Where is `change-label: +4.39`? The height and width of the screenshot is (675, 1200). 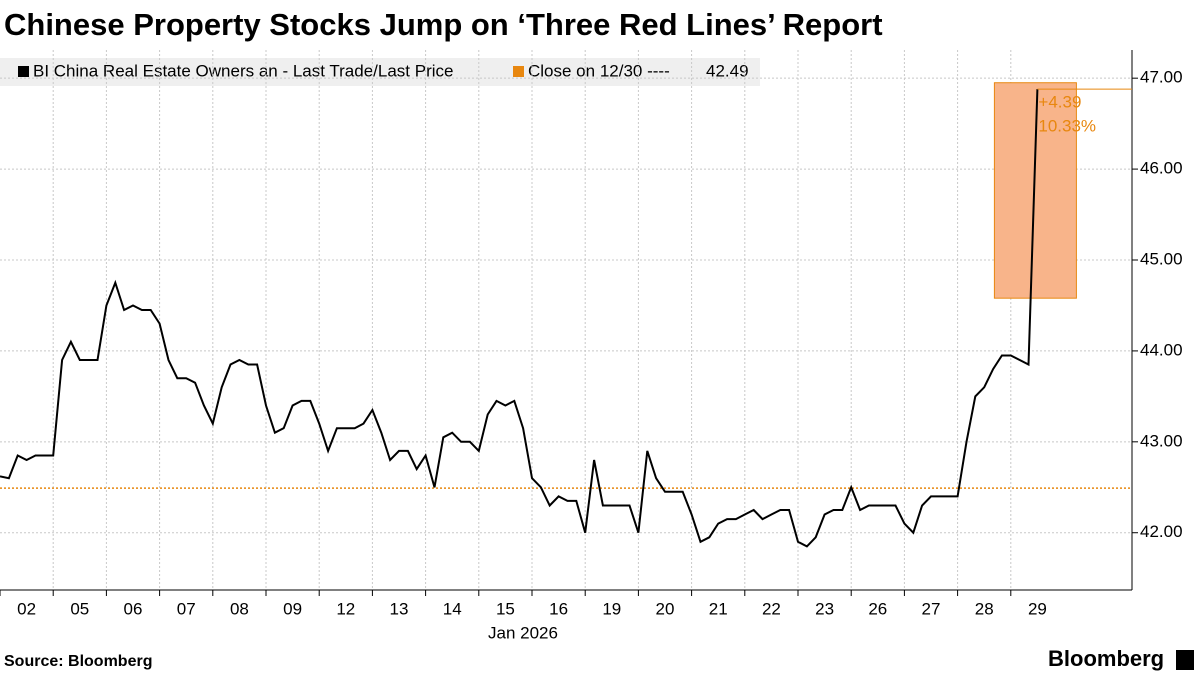 change-label: +4.39 is located at coordinates (1059, 102).